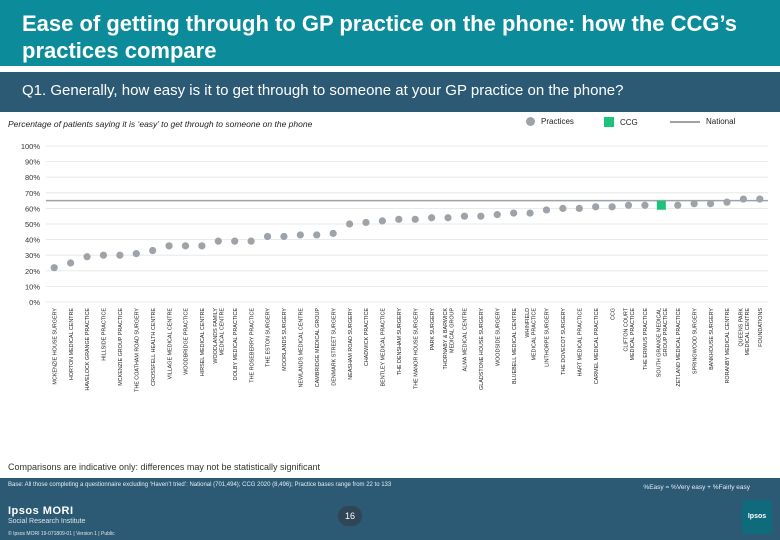 The width and height of the screenshot is (780, 540). I want to click on category-label: SPRINGWOOD SURGERY, so click(695, 341).